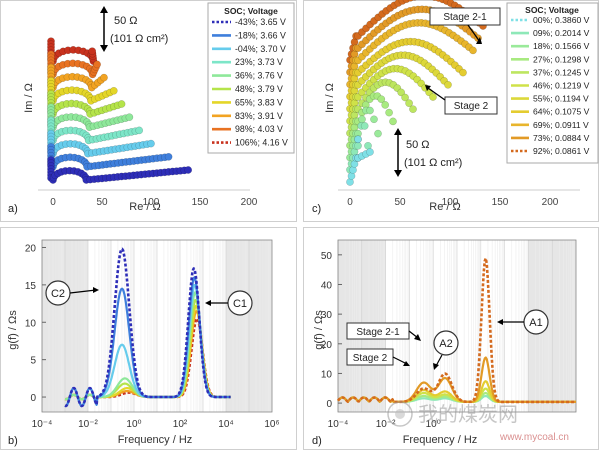 This screenshot has height=451, width=600. Describe the element at coordinates (561, 59) in the screenshot. I see `legend-entry: 27%; 0.1298 V` at that location.